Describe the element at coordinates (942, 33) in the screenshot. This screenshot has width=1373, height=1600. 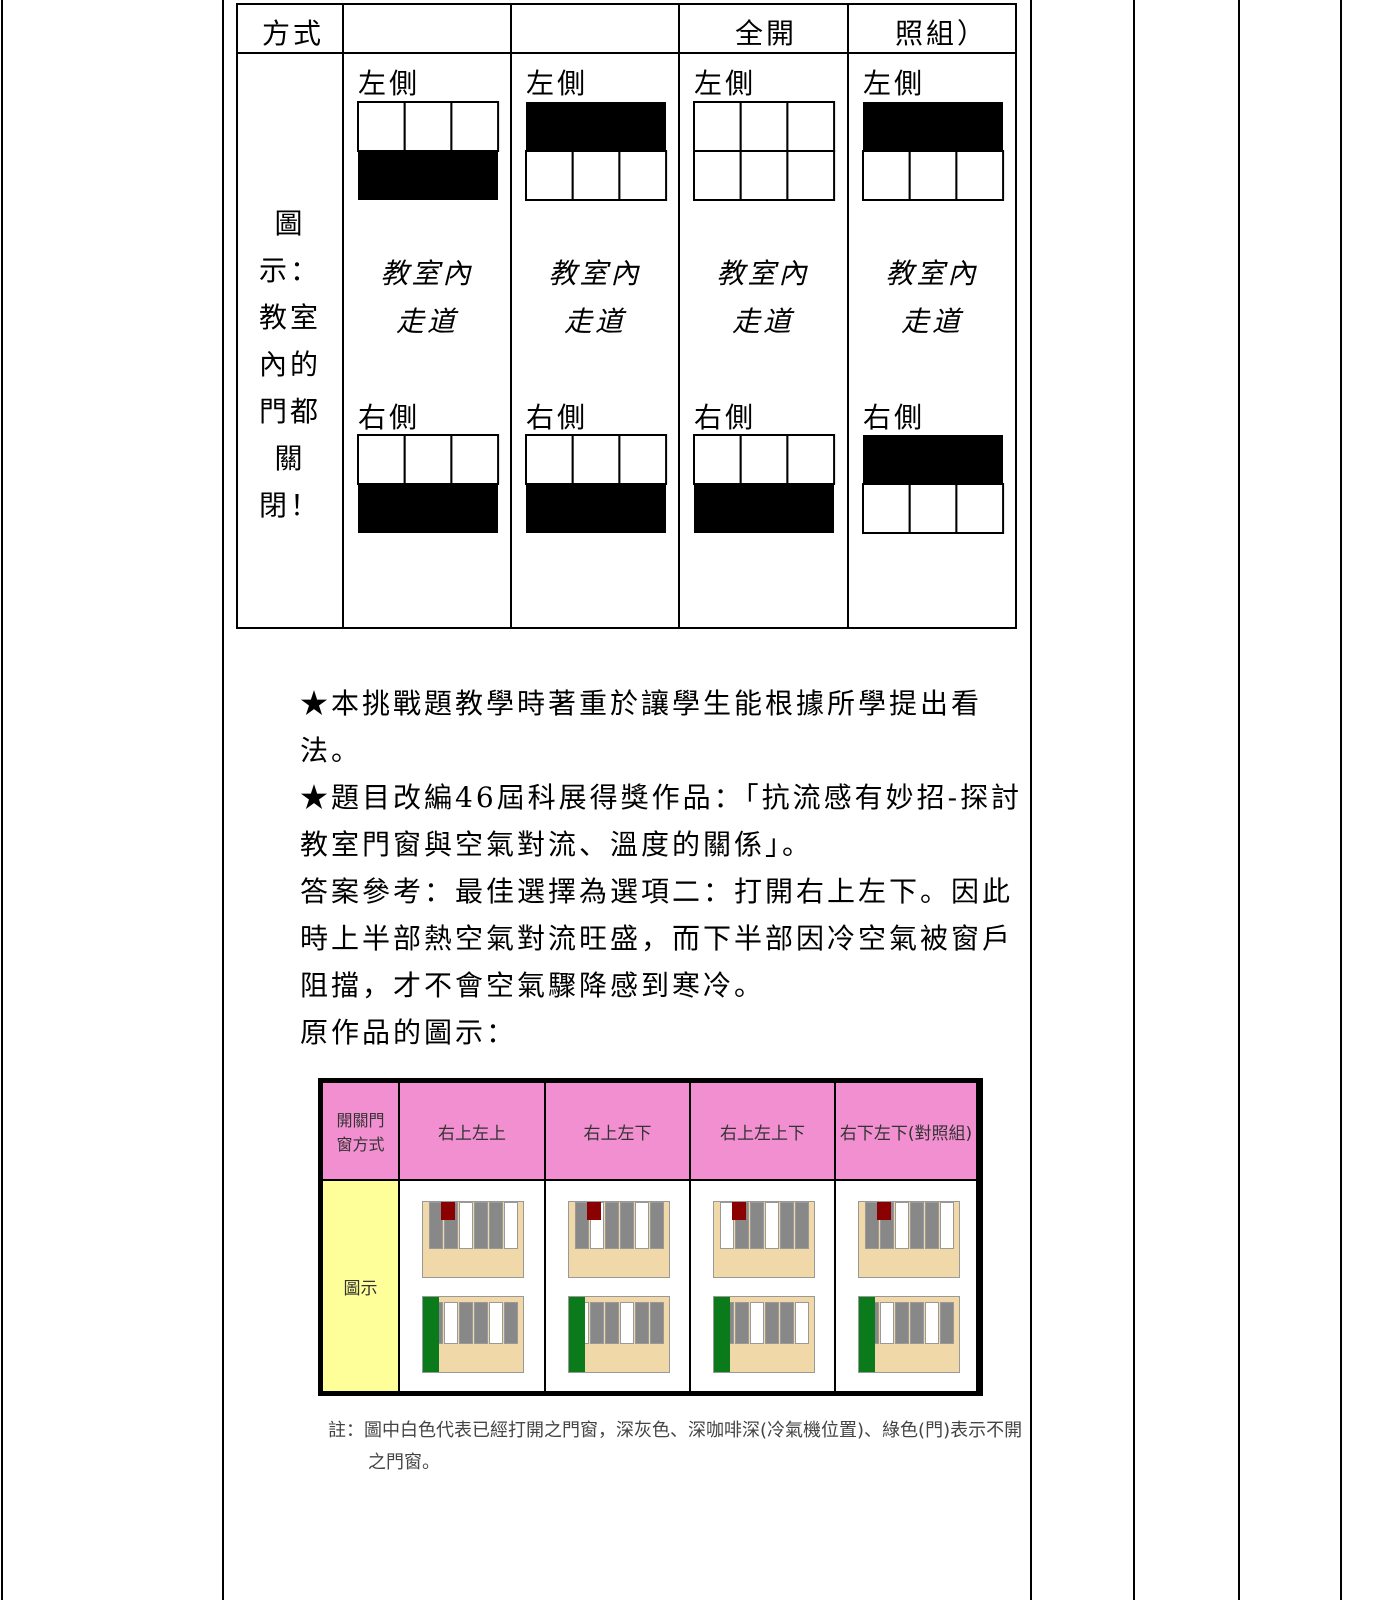
I see `header-text: 照組）` at that location.